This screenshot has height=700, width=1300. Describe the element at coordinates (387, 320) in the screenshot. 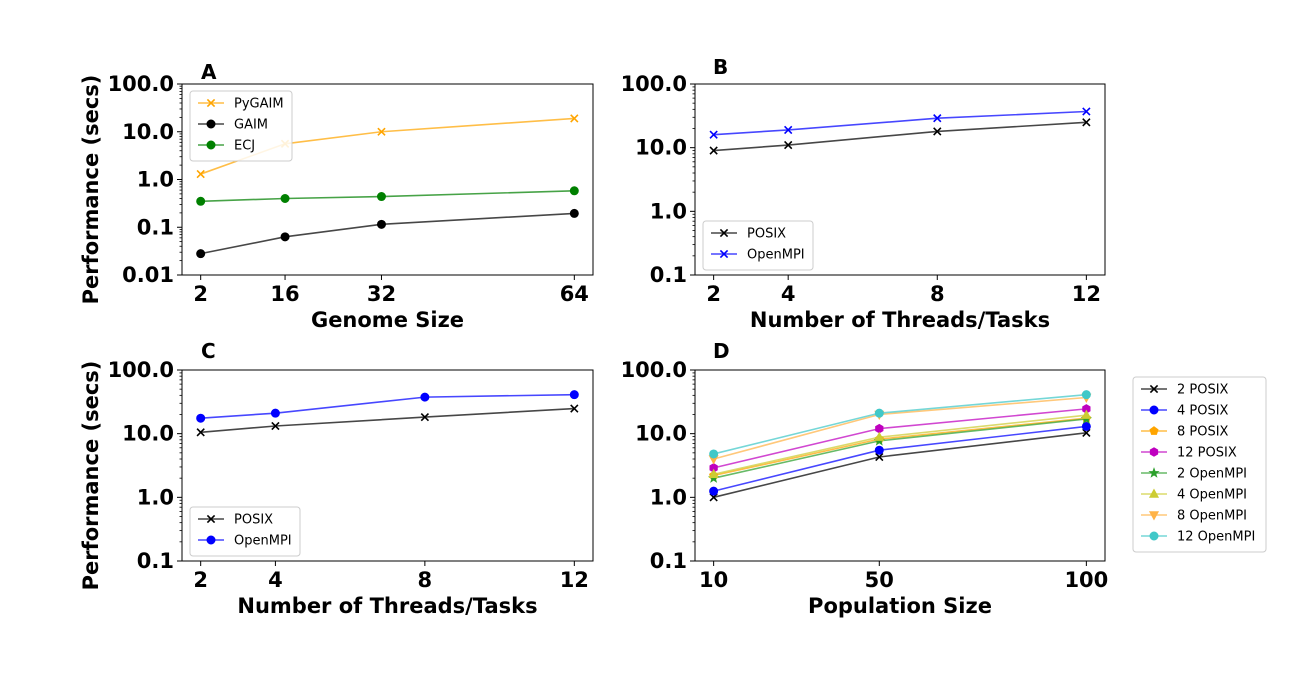

I see `x-axis-label: Genome Size` at that location.